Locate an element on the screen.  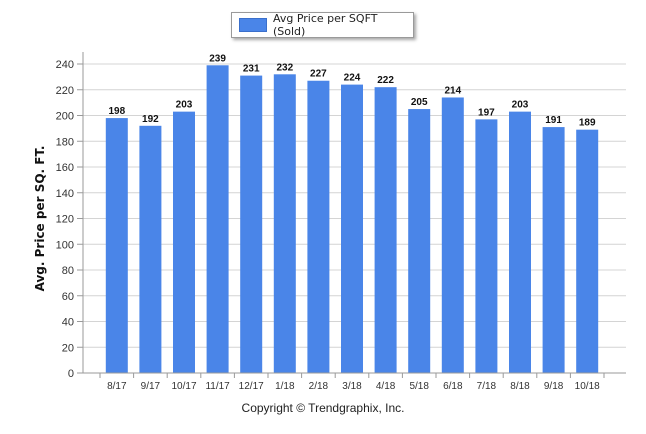
x-tick-label: 9/18 is located at coordinates (554, 386).